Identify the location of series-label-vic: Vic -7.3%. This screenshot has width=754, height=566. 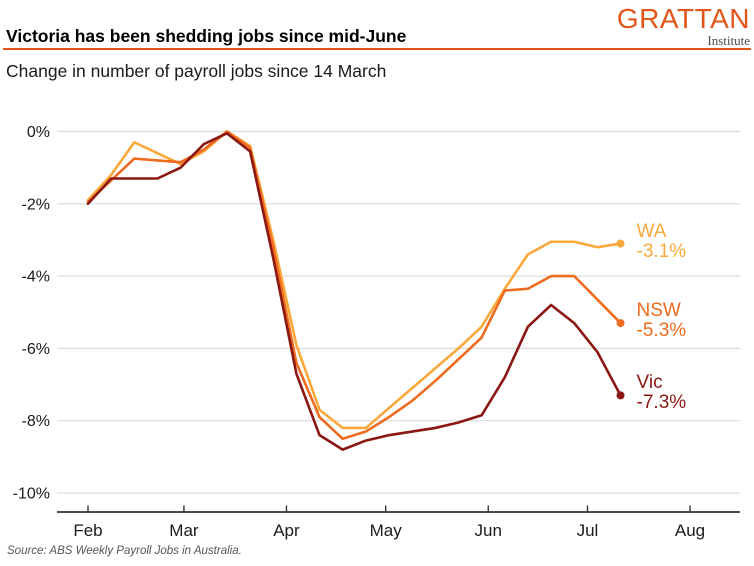
(662, 393).